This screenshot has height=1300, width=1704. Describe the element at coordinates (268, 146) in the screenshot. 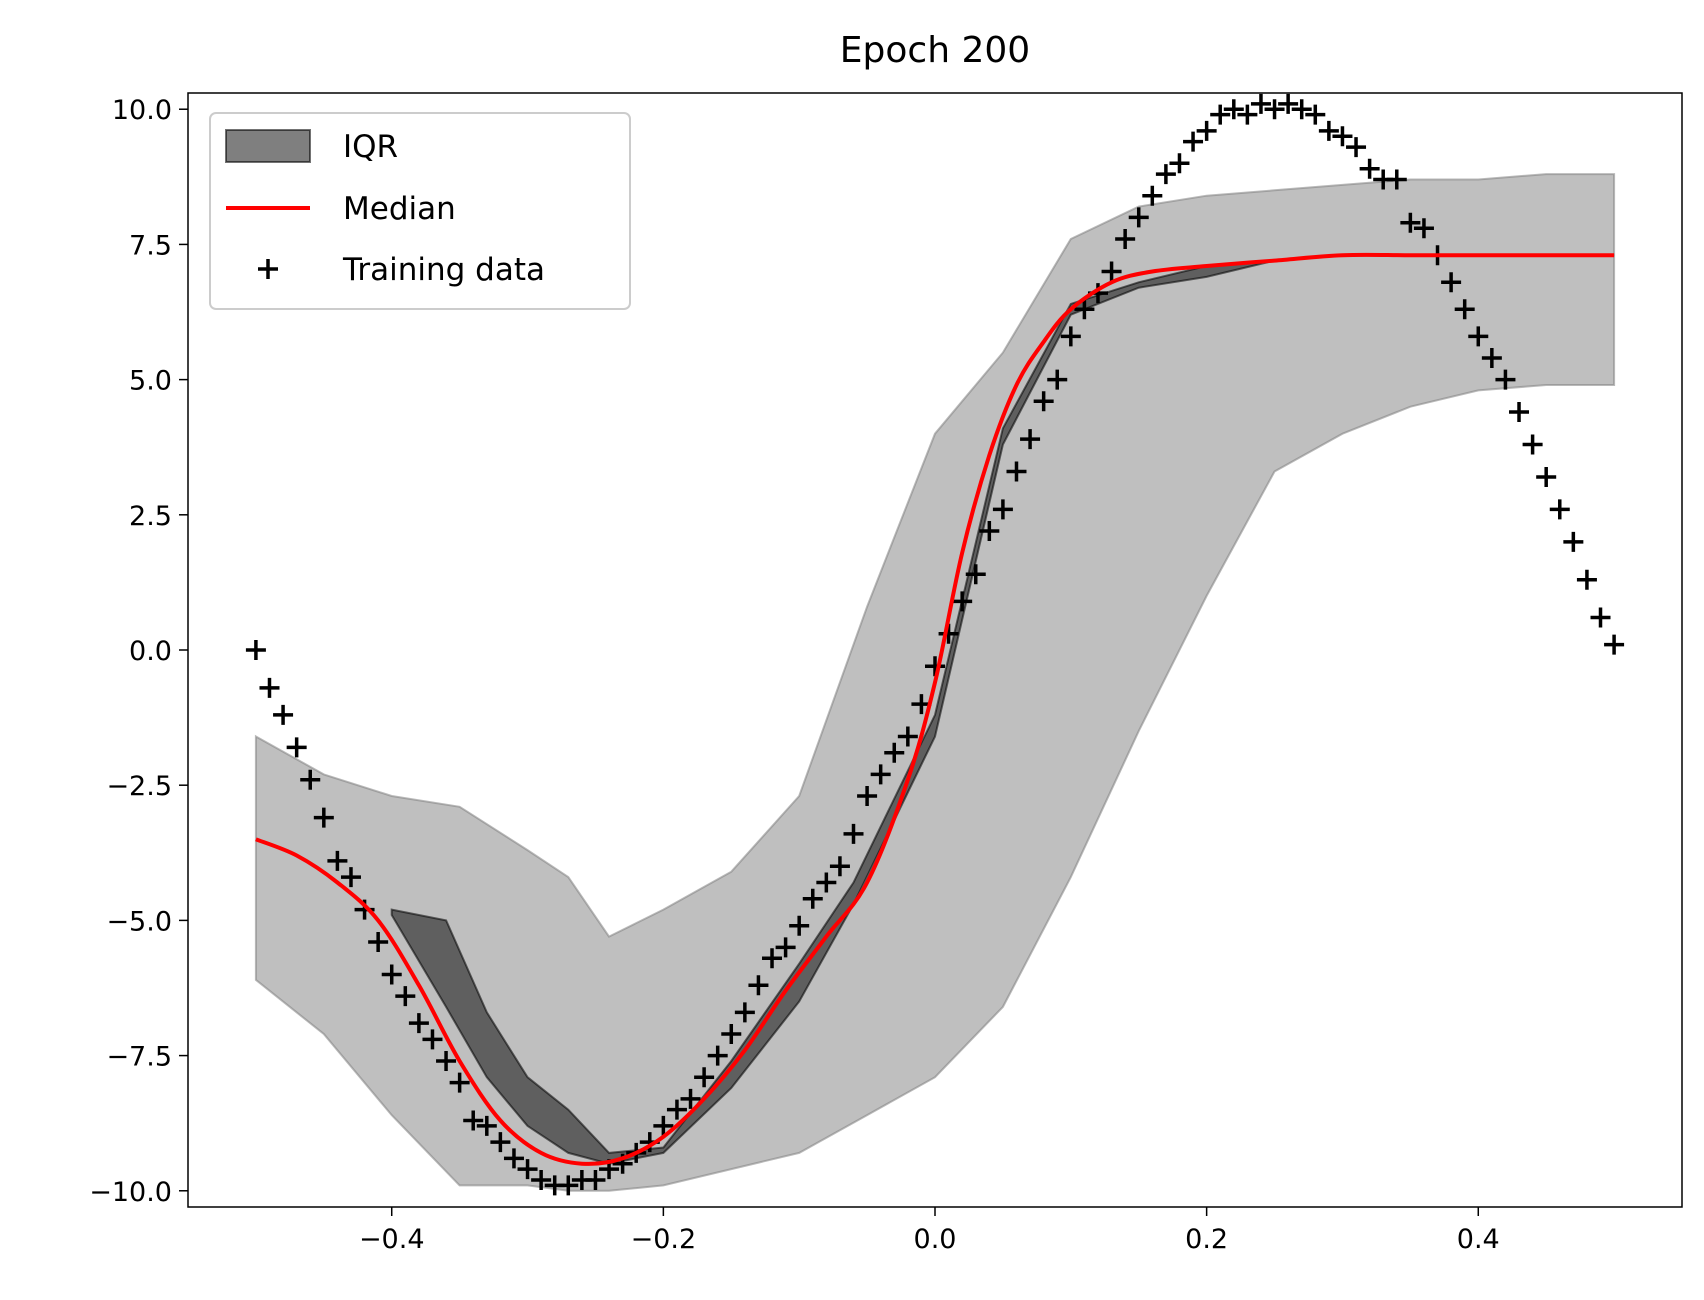

I see `legend-iqr-swatch` at that location.